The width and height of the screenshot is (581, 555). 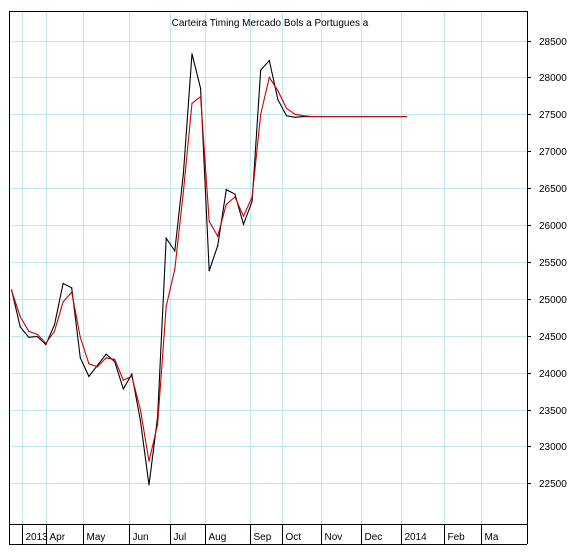 What do you see at coordinates (553, 484) in the screenshot?
I see `y-tick-label: 22500` at bounding box center [553, 484].